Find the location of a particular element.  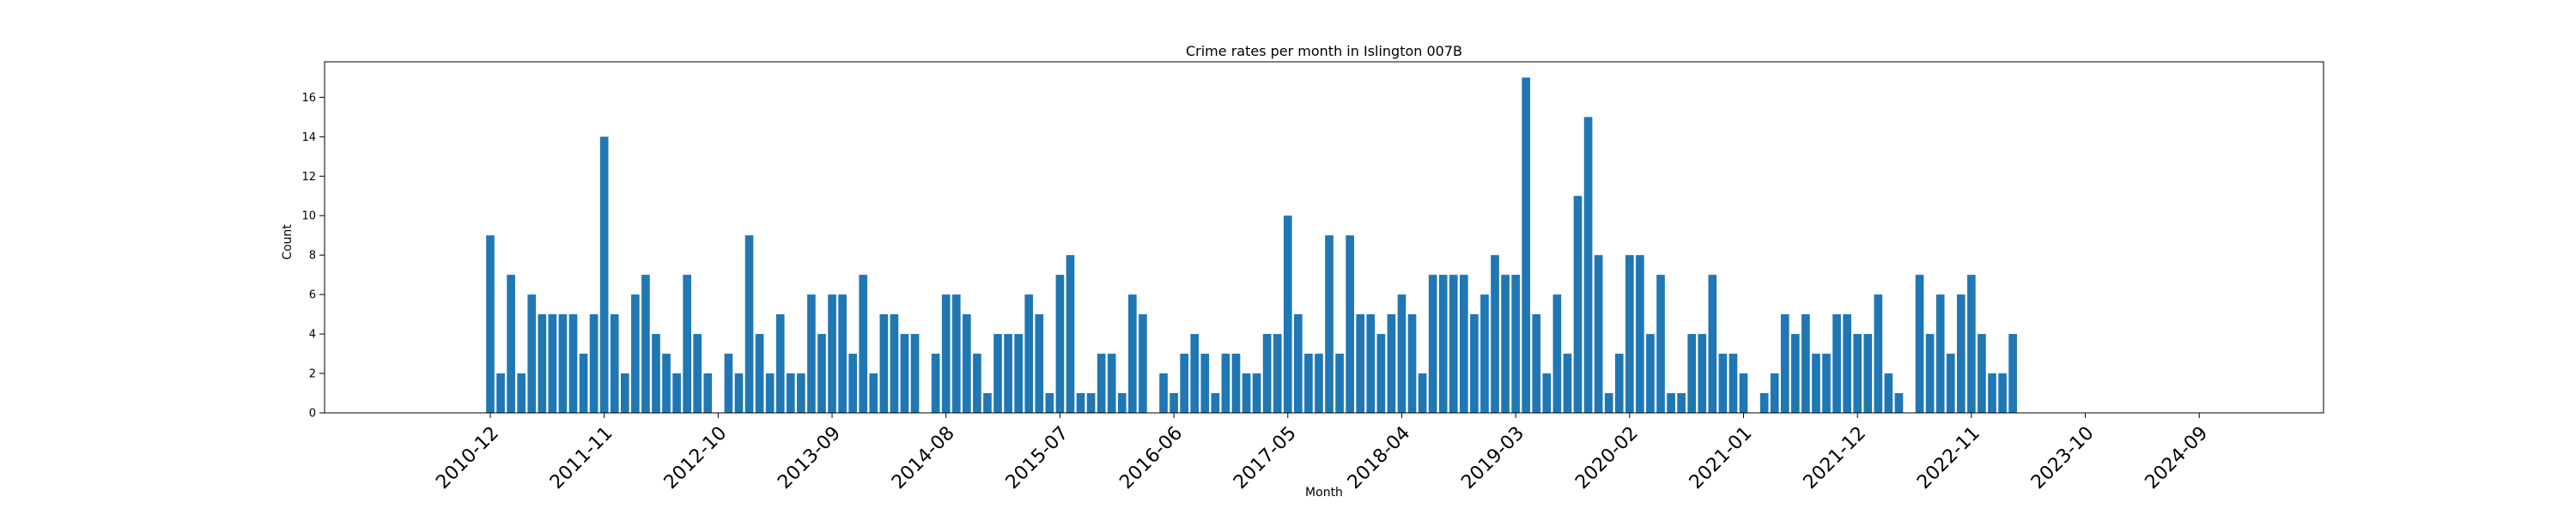

x-tick-label: 2012-10 is located at coordinates (696, 458).